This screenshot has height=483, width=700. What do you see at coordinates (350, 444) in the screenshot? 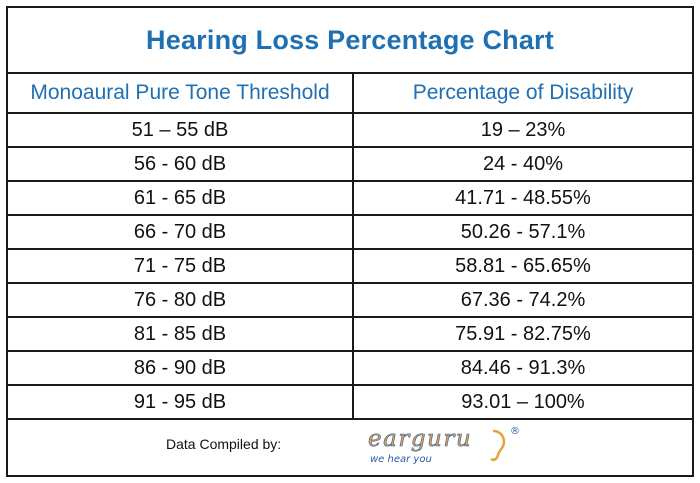
I see `footer: Data Compiled by: earguru ® we hear you` at bounding box center [350, 444].